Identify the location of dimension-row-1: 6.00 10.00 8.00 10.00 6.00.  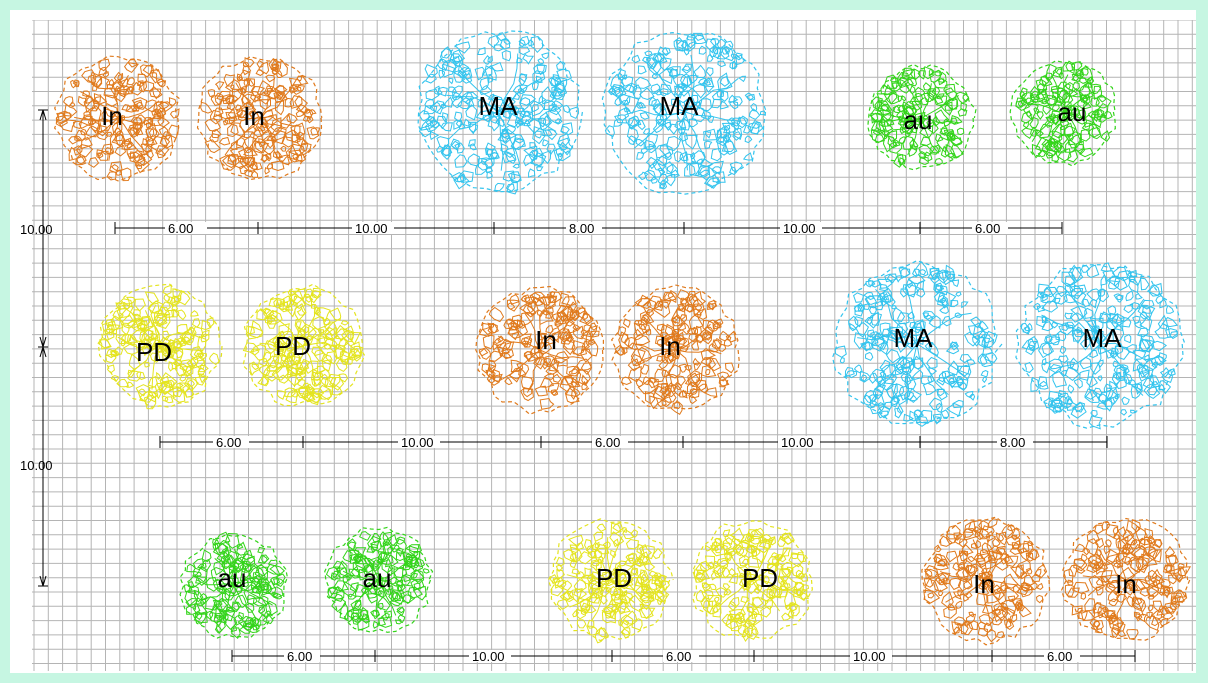
(588, 228).